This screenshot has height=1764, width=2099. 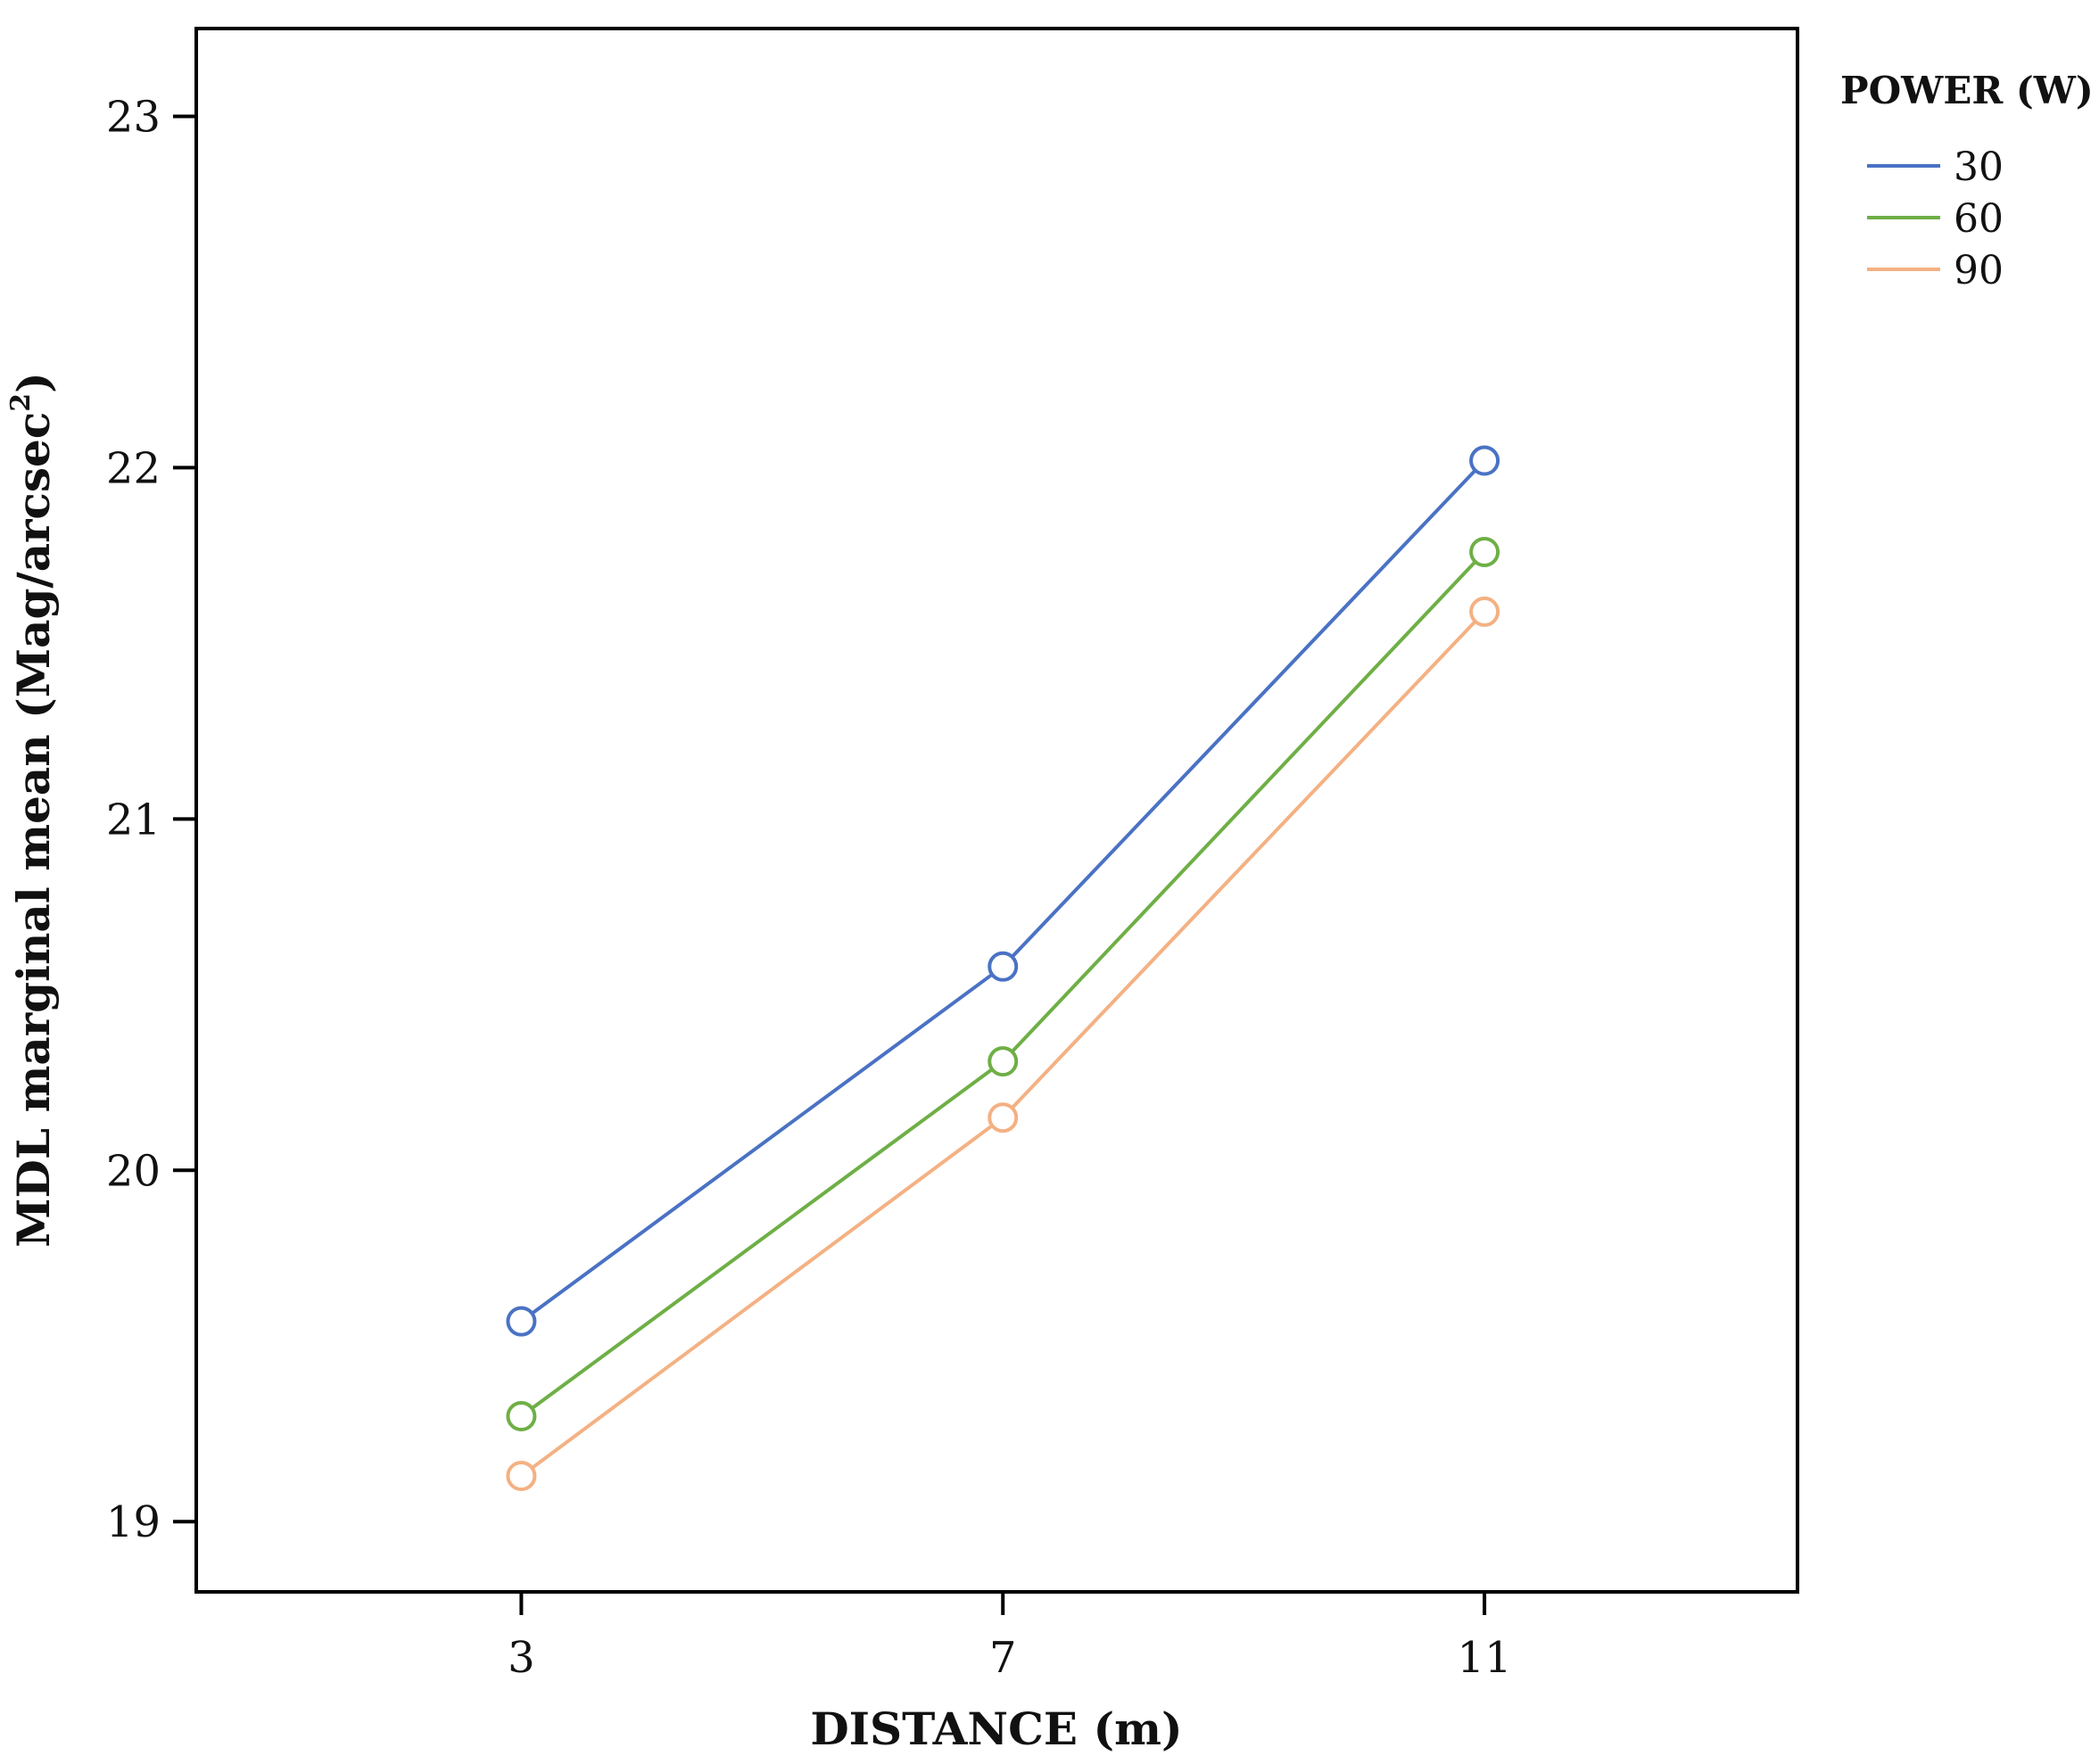 What do you see at coordinates (133, 1522) in the screenshot?
I see `y-tick-label-19: 19` at bounding box center [133, 1522].